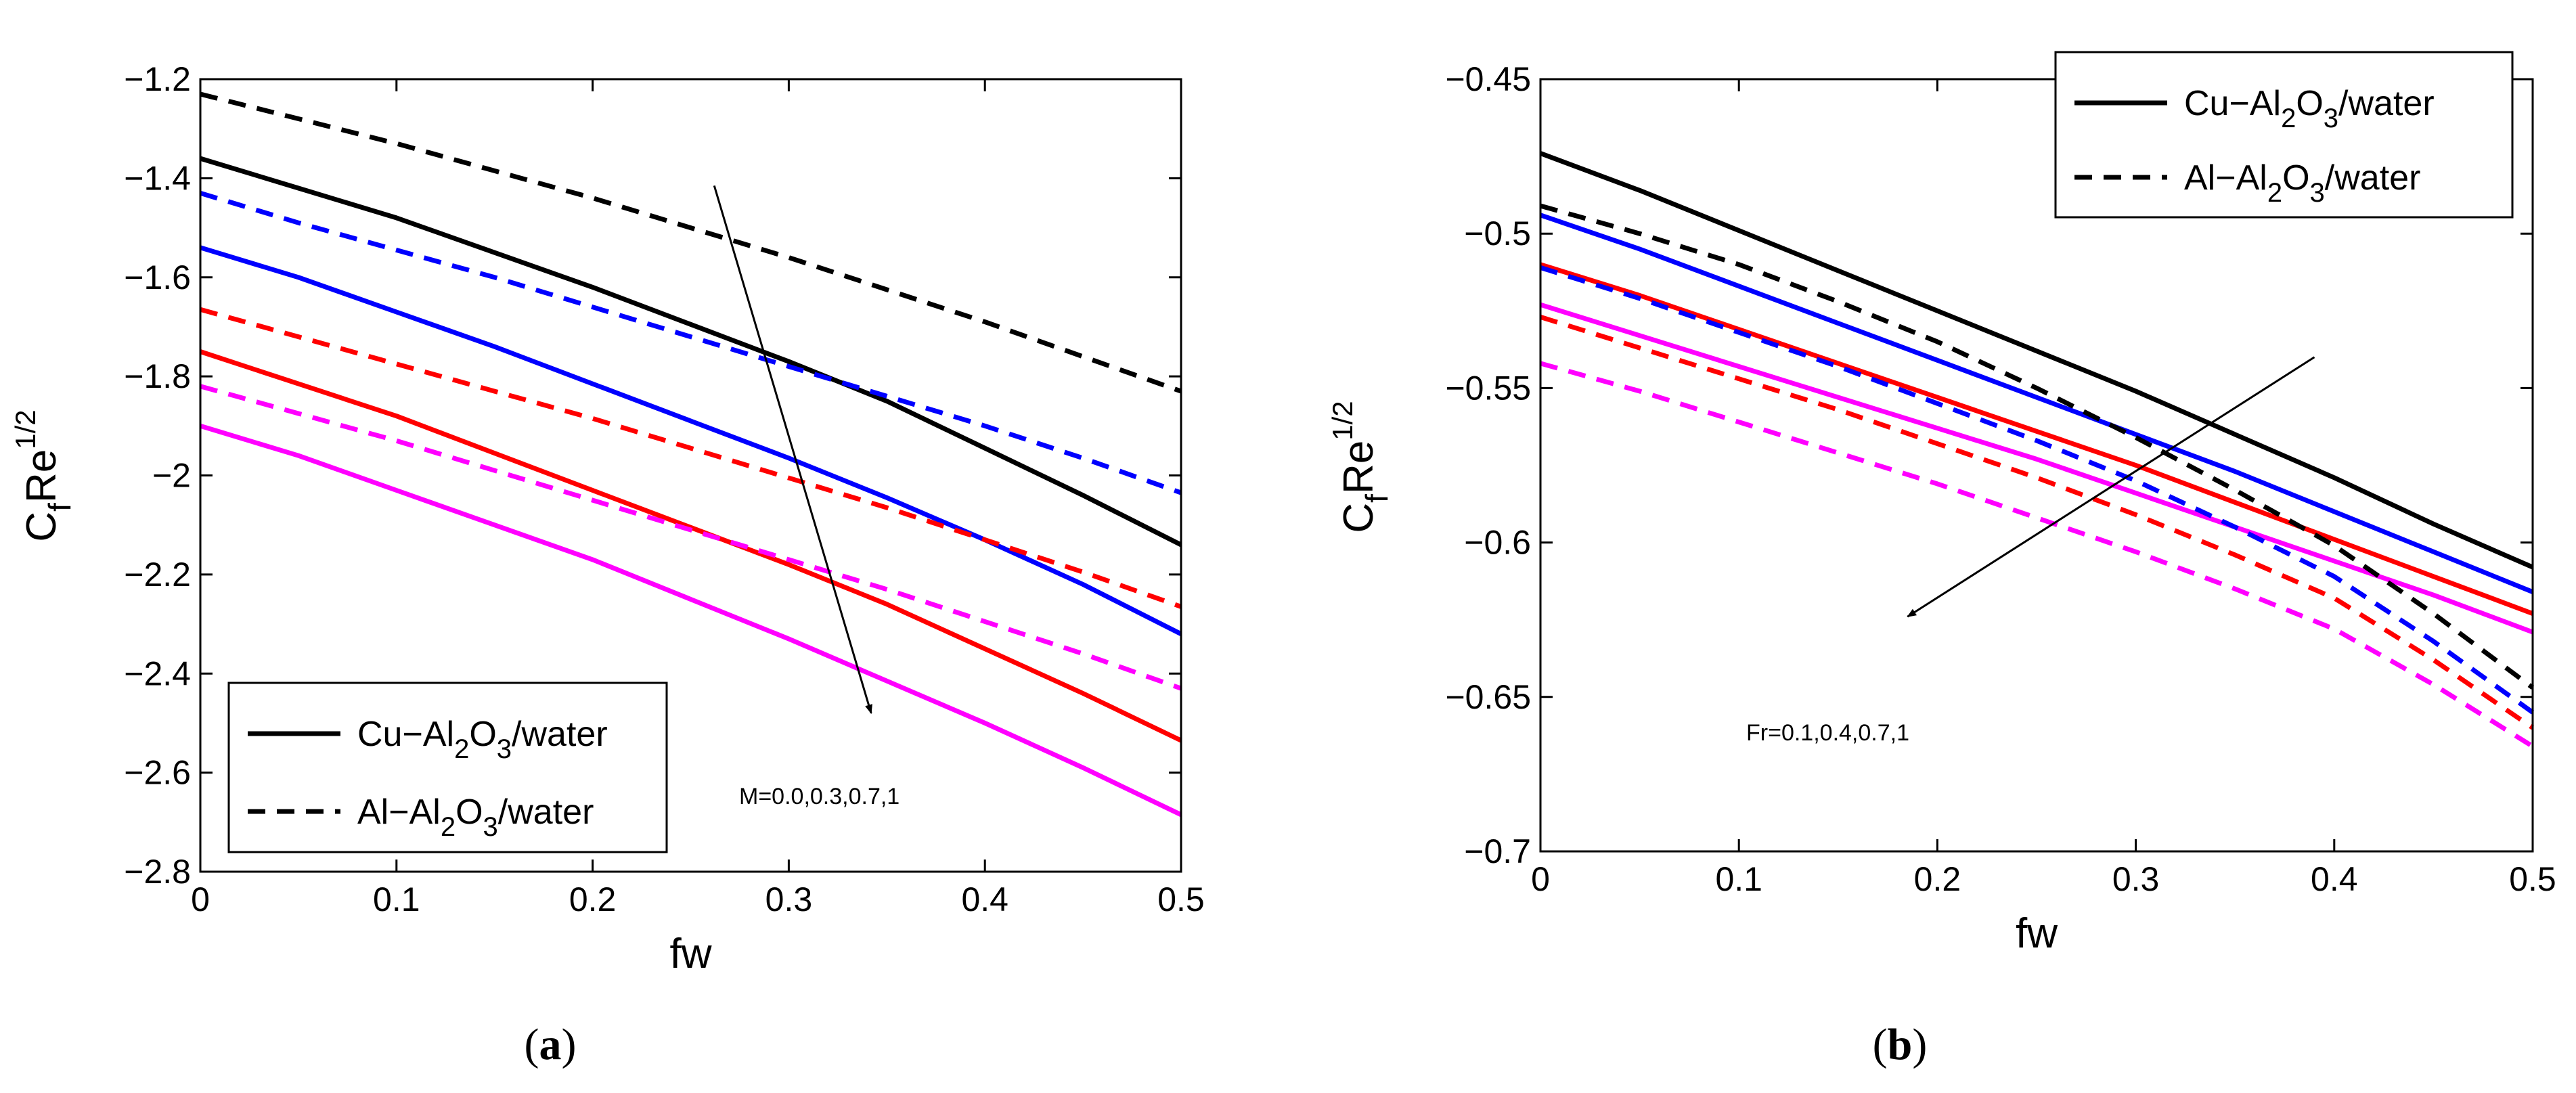 This screenshot has width=2576, height=1093. What do you see at coordinates (1900, 1044) in the screenshot?
I see `panel-b-caption: (b)` at bounding box center [1900, 1044].